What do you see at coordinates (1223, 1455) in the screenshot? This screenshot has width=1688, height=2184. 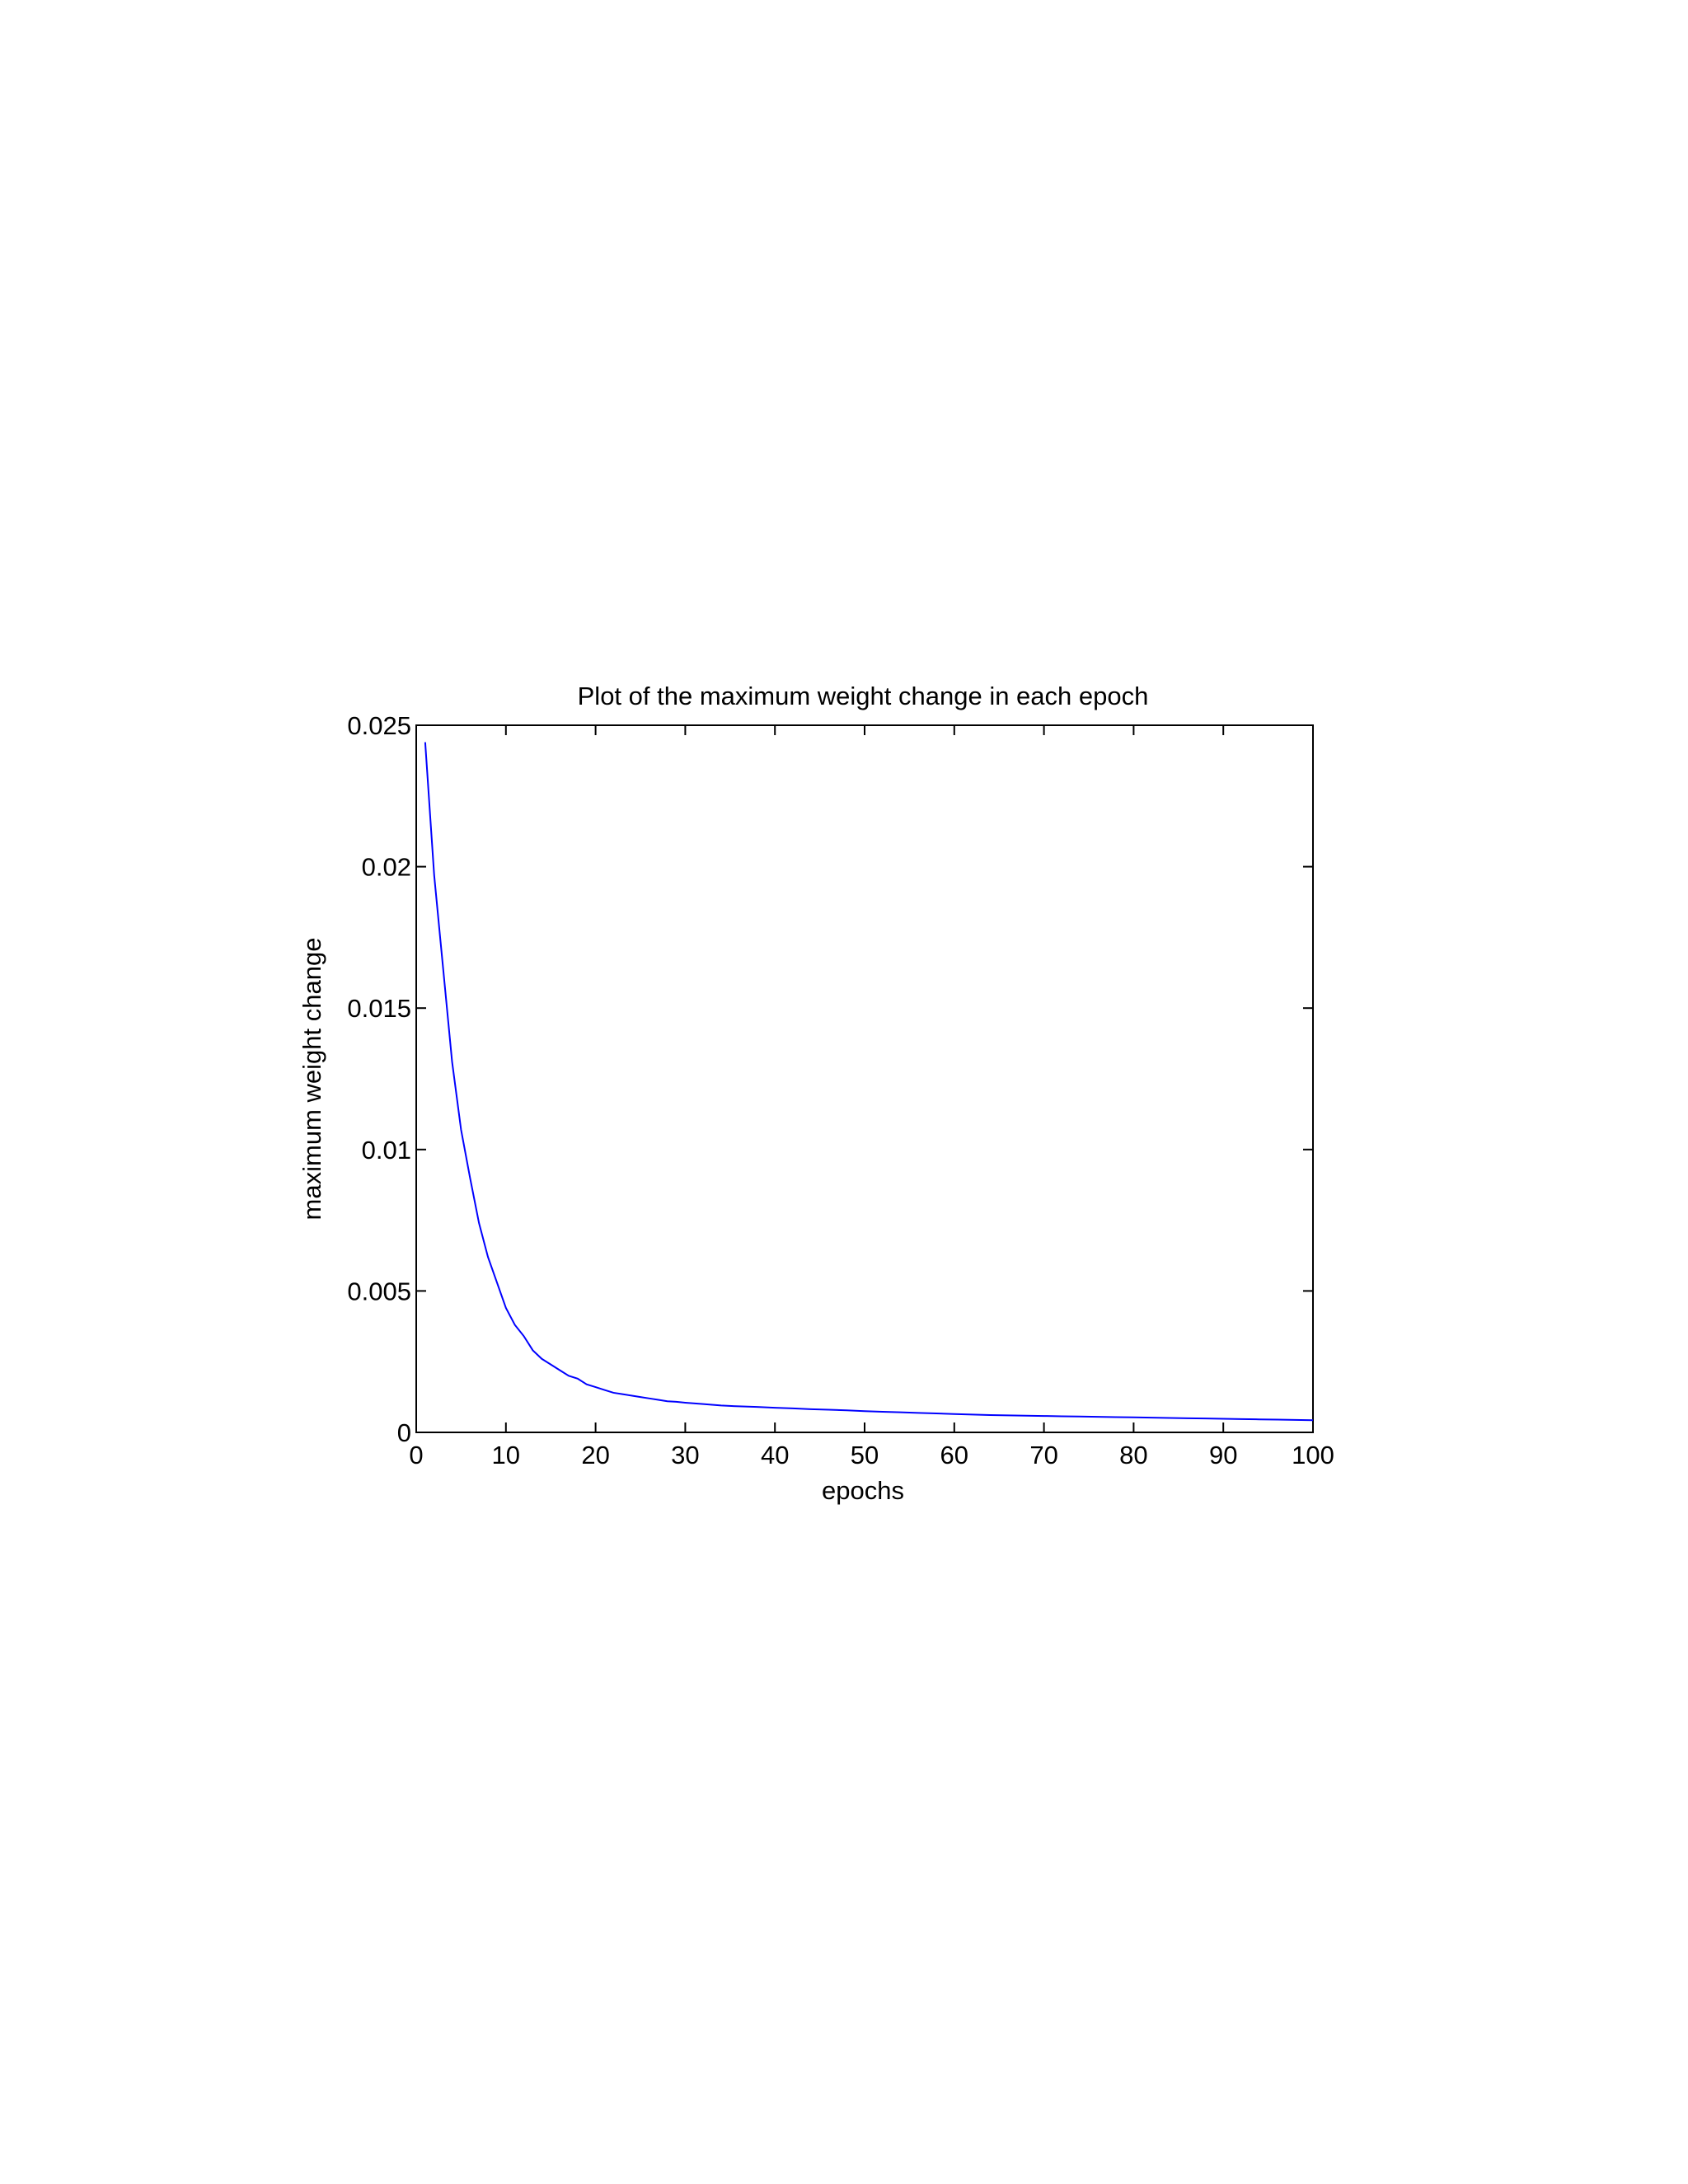 I see `x-tick-label: 90` at bounding box center [1223, 1455].